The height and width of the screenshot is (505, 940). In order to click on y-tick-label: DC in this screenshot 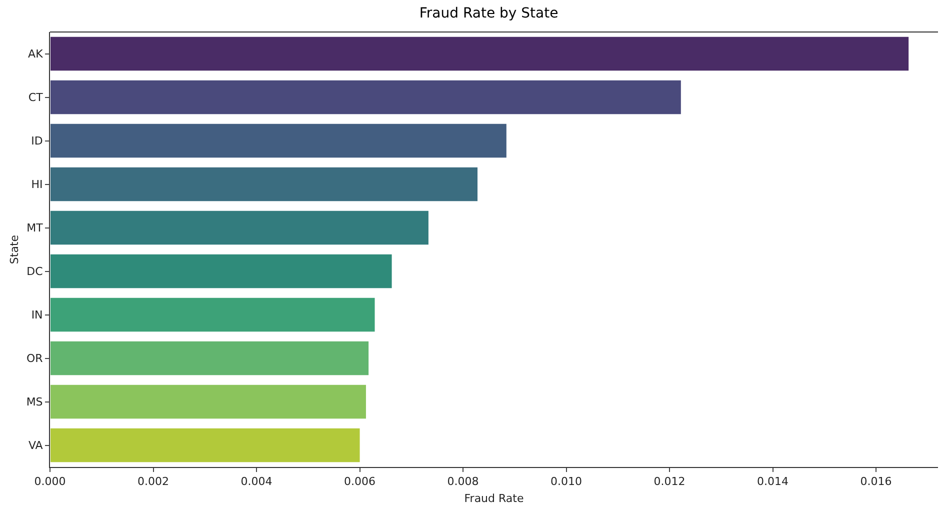, I will do `click(35, 271)`.